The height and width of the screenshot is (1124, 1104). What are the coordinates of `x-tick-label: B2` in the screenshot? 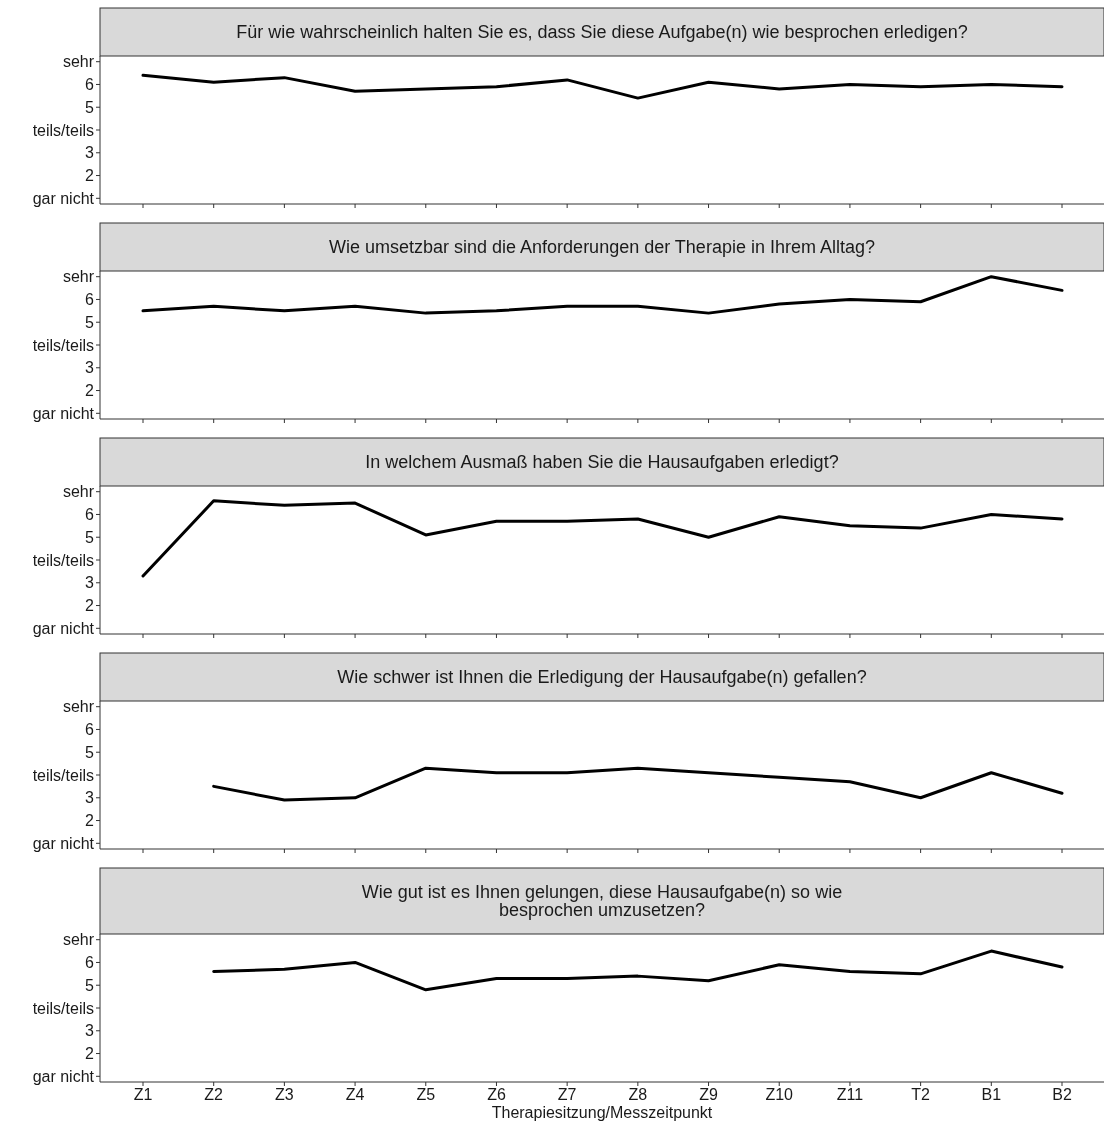 It's located at (1062, 1094).